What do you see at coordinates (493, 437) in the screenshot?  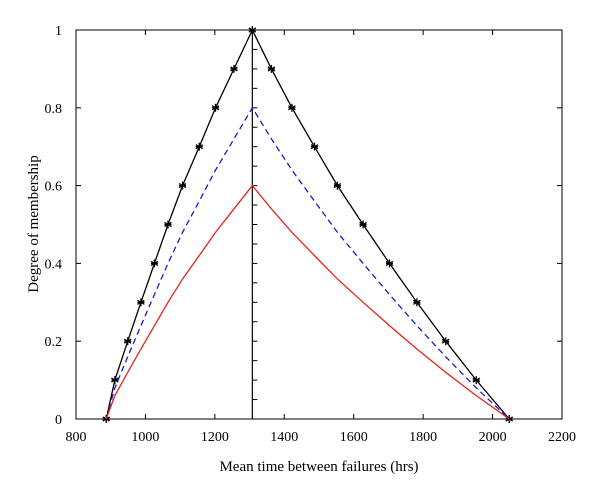 I see `x-tick-label: 2000` at bounding box center [493, 437].